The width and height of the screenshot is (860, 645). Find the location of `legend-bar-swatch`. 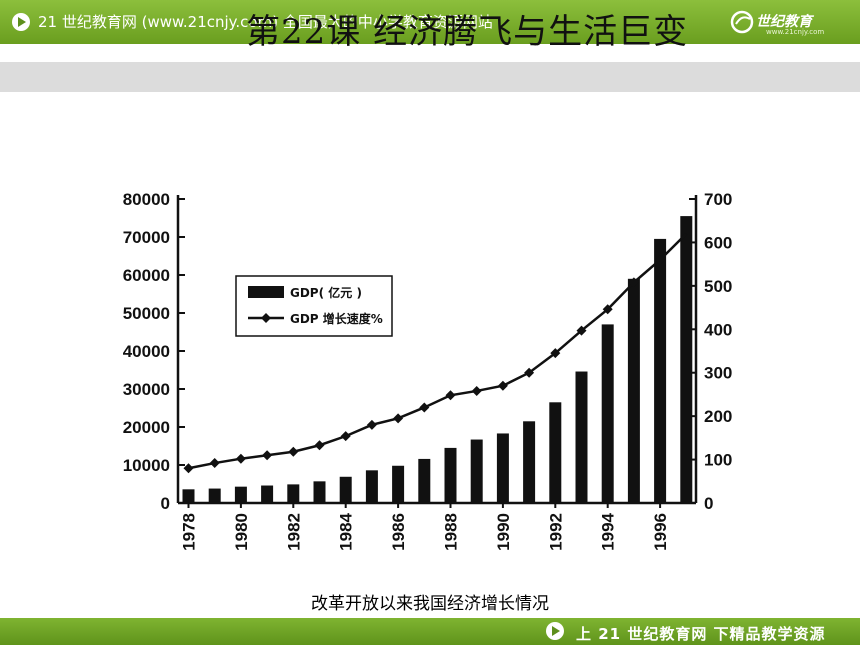

legend-bar-swatch is located at coordinates (266, 292).